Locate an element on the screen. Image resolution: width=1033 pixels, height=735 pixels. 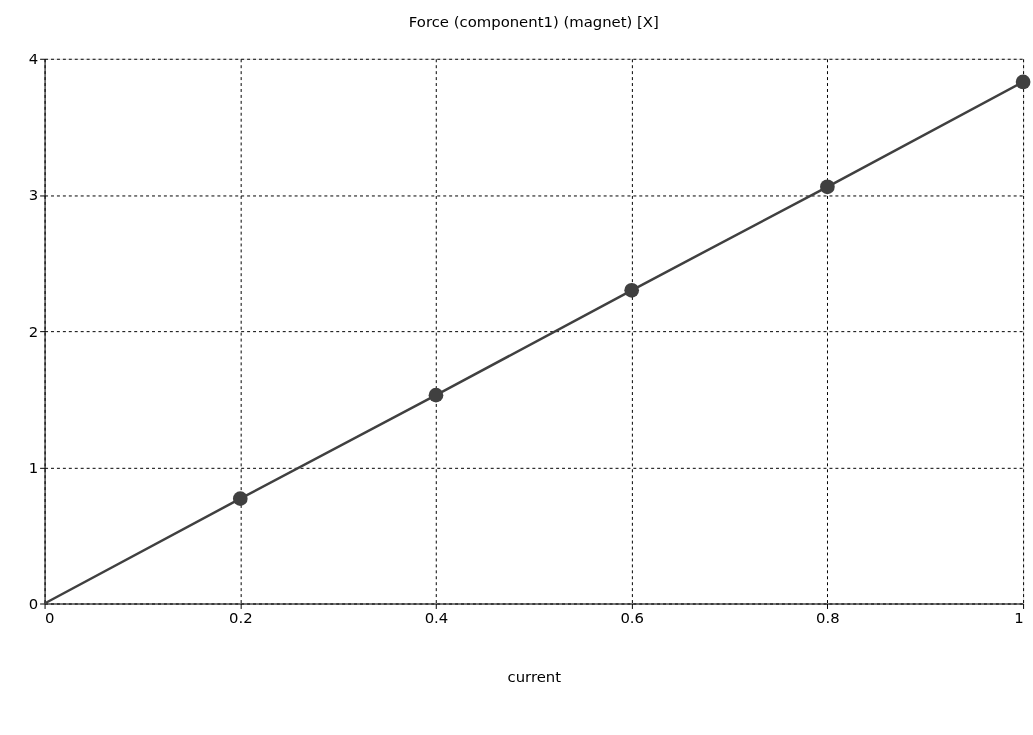
y-tick-label: 2 is located at coordinates (33, 331).